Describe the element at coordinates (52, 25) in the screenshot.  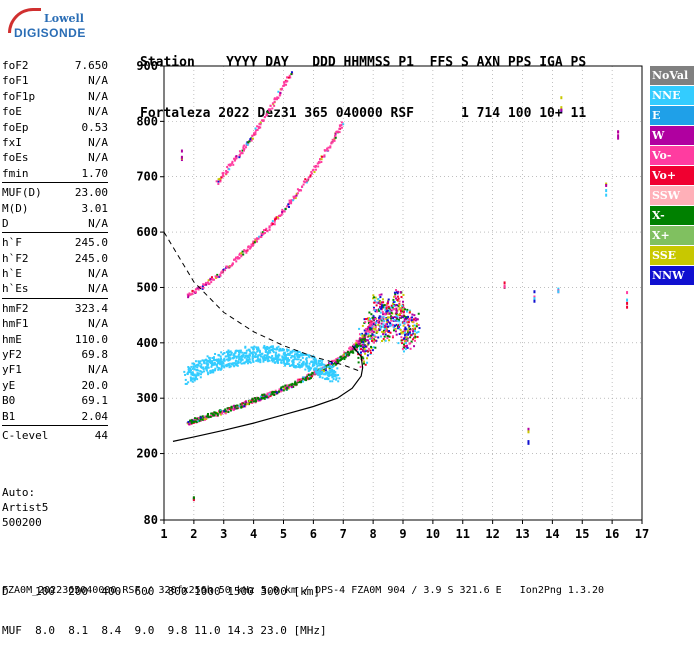
I see `lowell-digisonde-logo: Lowell DIGISONDE` at that location.